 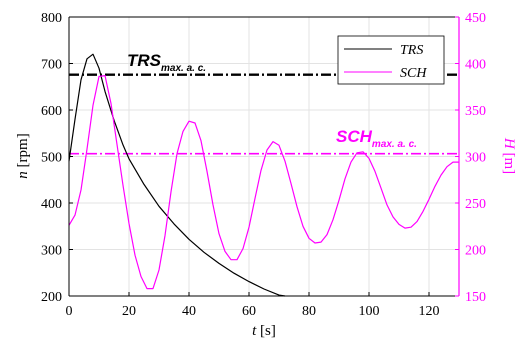 What do you see at coordinates (69, 311) in the screenshot?
I see `x-tick-label: 0` at bounding box center [69, 311].